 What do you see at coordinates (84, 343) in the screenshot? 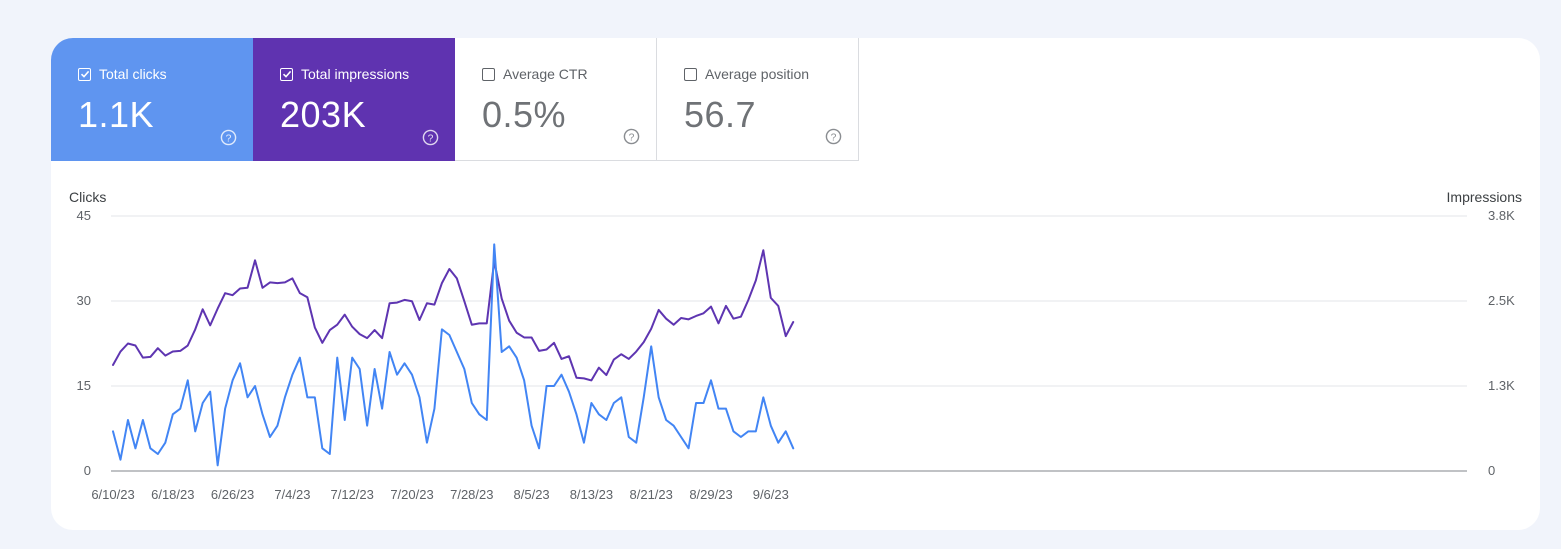
I see `left-axis-labels: 0 15 30 45` at bounding box center [84, 343].